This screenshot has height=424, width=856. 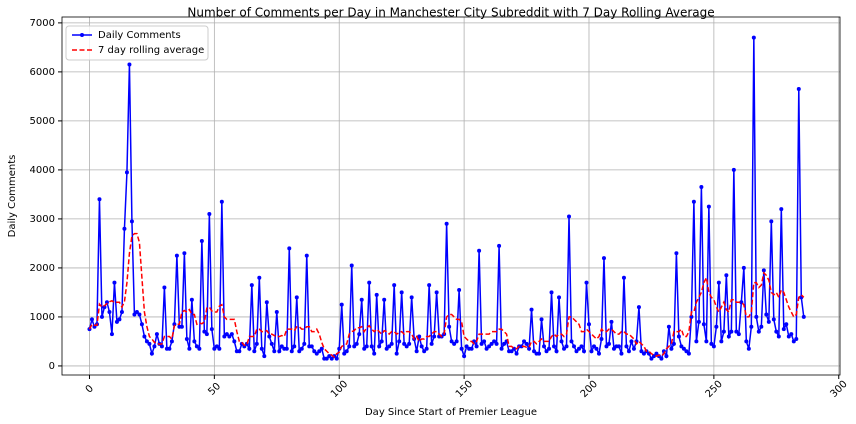 What do you see at coordinates (90, 389) in the screenshot?
I see `x-tick-label: 0` at bounding box center [90, 389].